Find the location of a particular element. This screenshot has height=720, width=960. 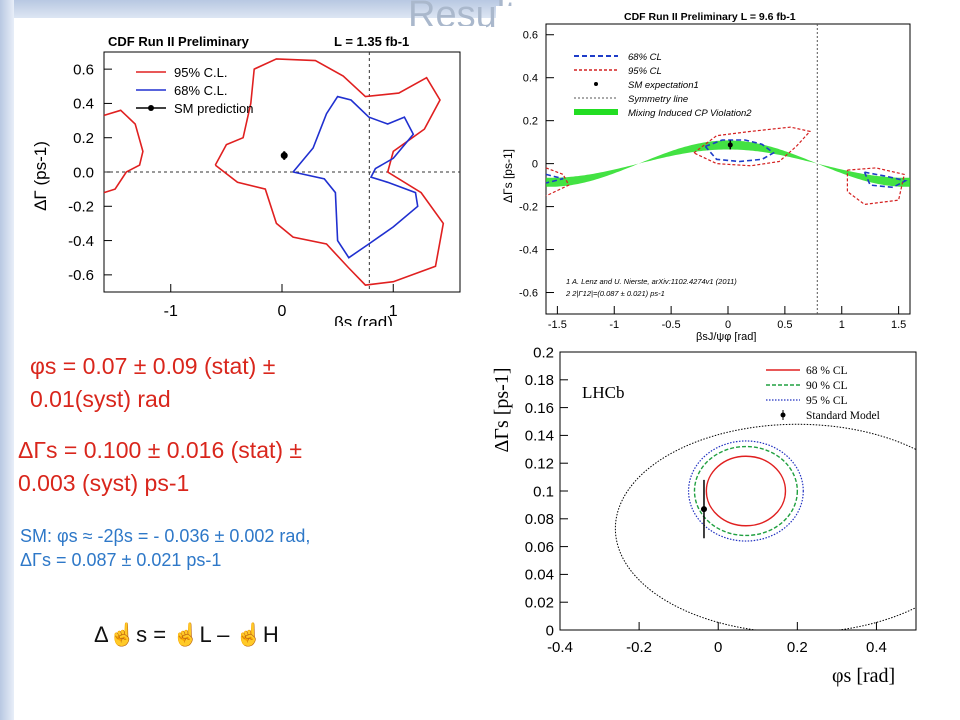

sm-line1: SM: φs ≈ -2βs = - 0.036 ± 0.002 rad, is located at coordinates (165, 536).